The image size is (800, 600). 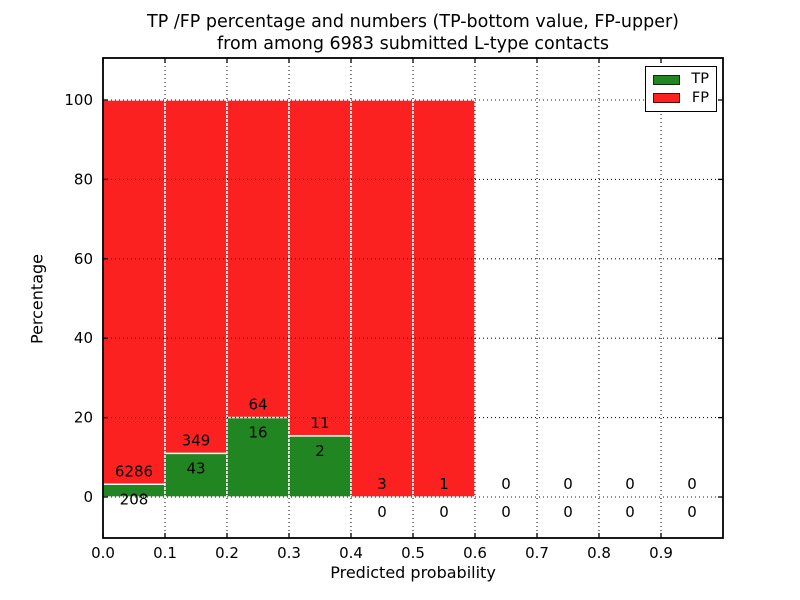 What do you see at coordinates (195, 468) in the screenshot?
I see `tp-count-label: 43` at bounding box center [195, 468].